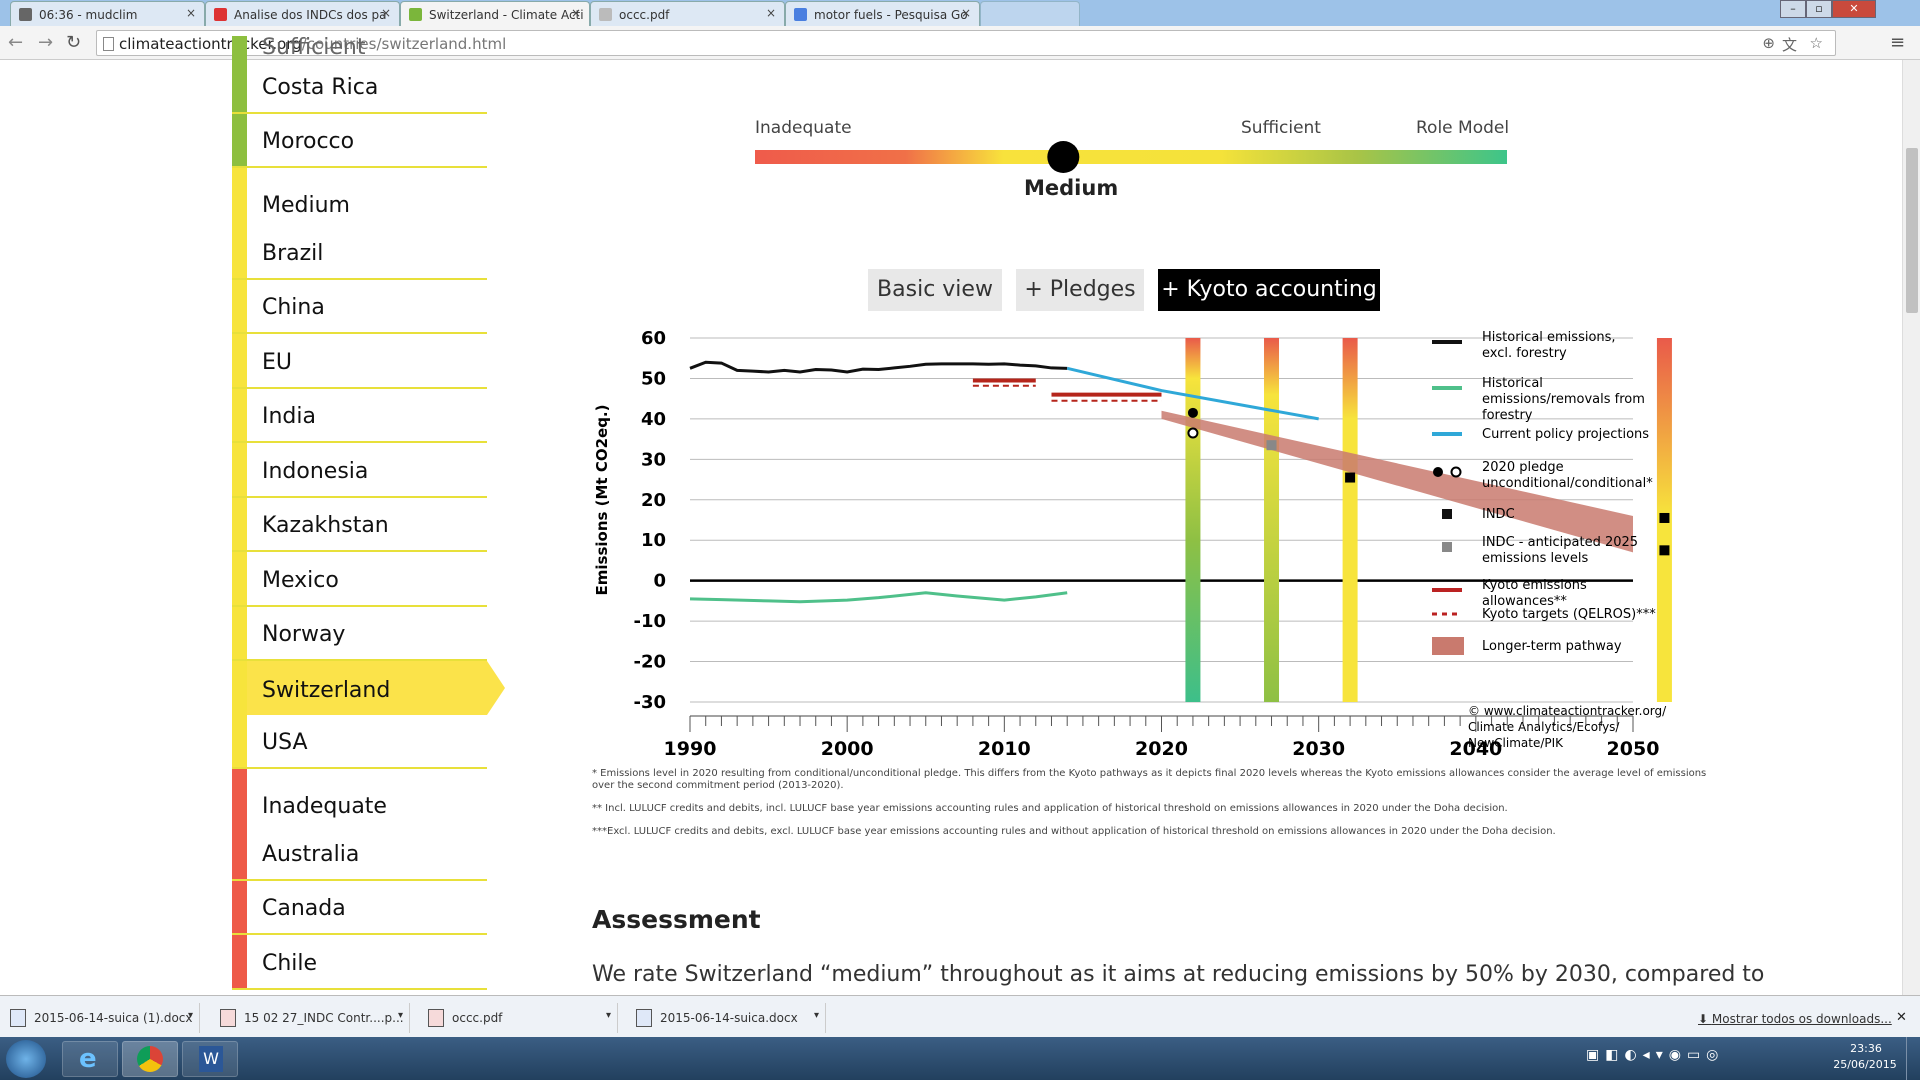 Image resolution: width=1920 pixels, height=1080 pixels. What do you see at coordinates (100, 1018) in the screenshot?
I see `download-item: 2015-06-14-suica (1).docx ▾` at bounding box center [100, 1018].